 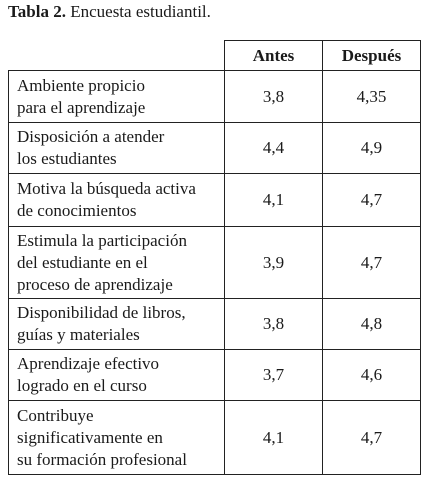 I want to click on row-label: Ambiente propicio para el aprendizaje, so click(x=116, y=96).